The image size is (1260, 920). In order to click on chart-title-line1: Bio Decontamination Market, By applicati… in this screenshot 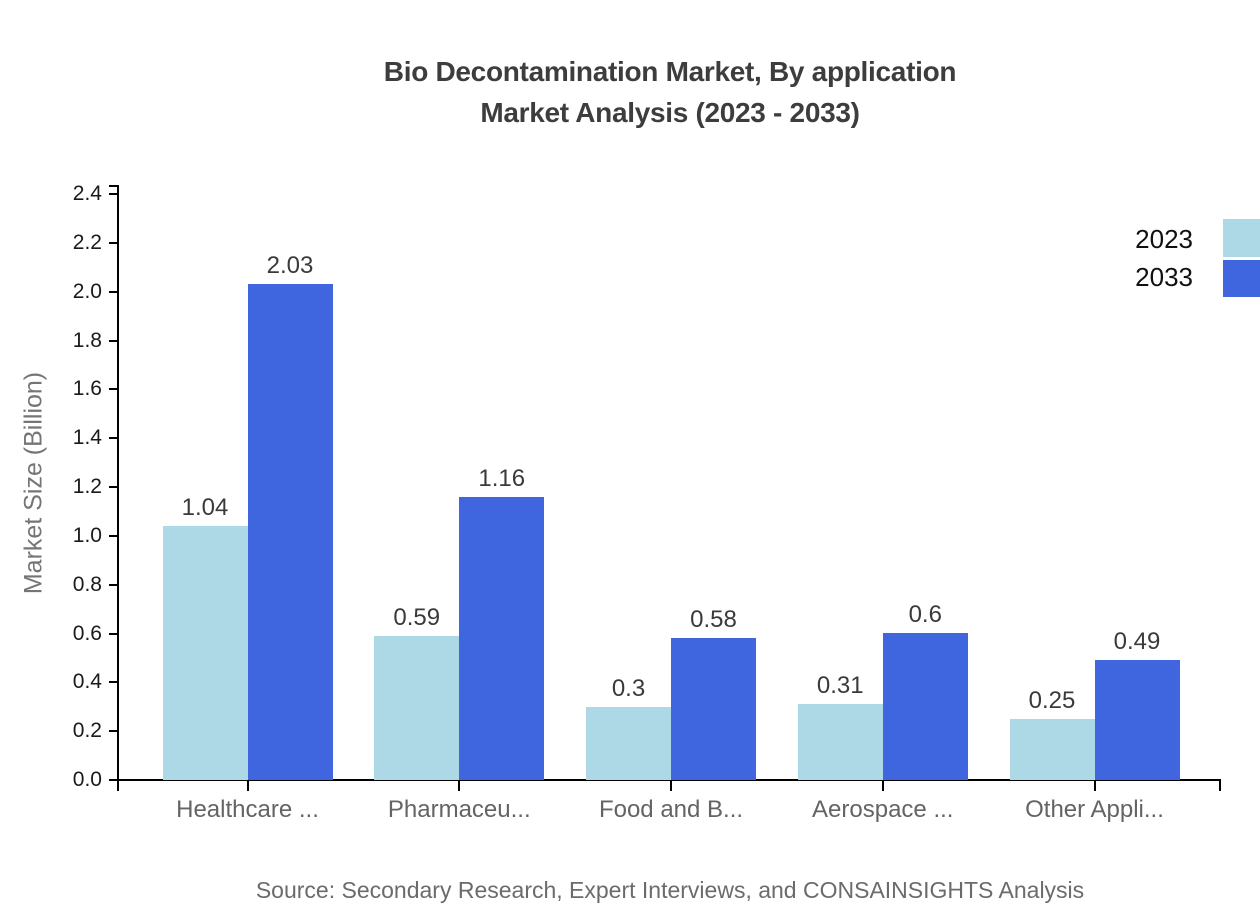, I will do `click(670, 71)`.